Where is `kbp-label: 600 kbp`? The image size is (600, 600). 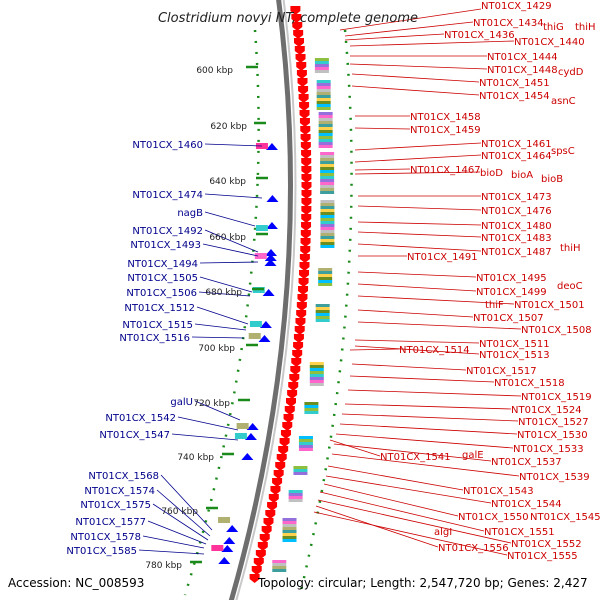 kbp-label: 600 kbp is located at coordinates (214, 71).